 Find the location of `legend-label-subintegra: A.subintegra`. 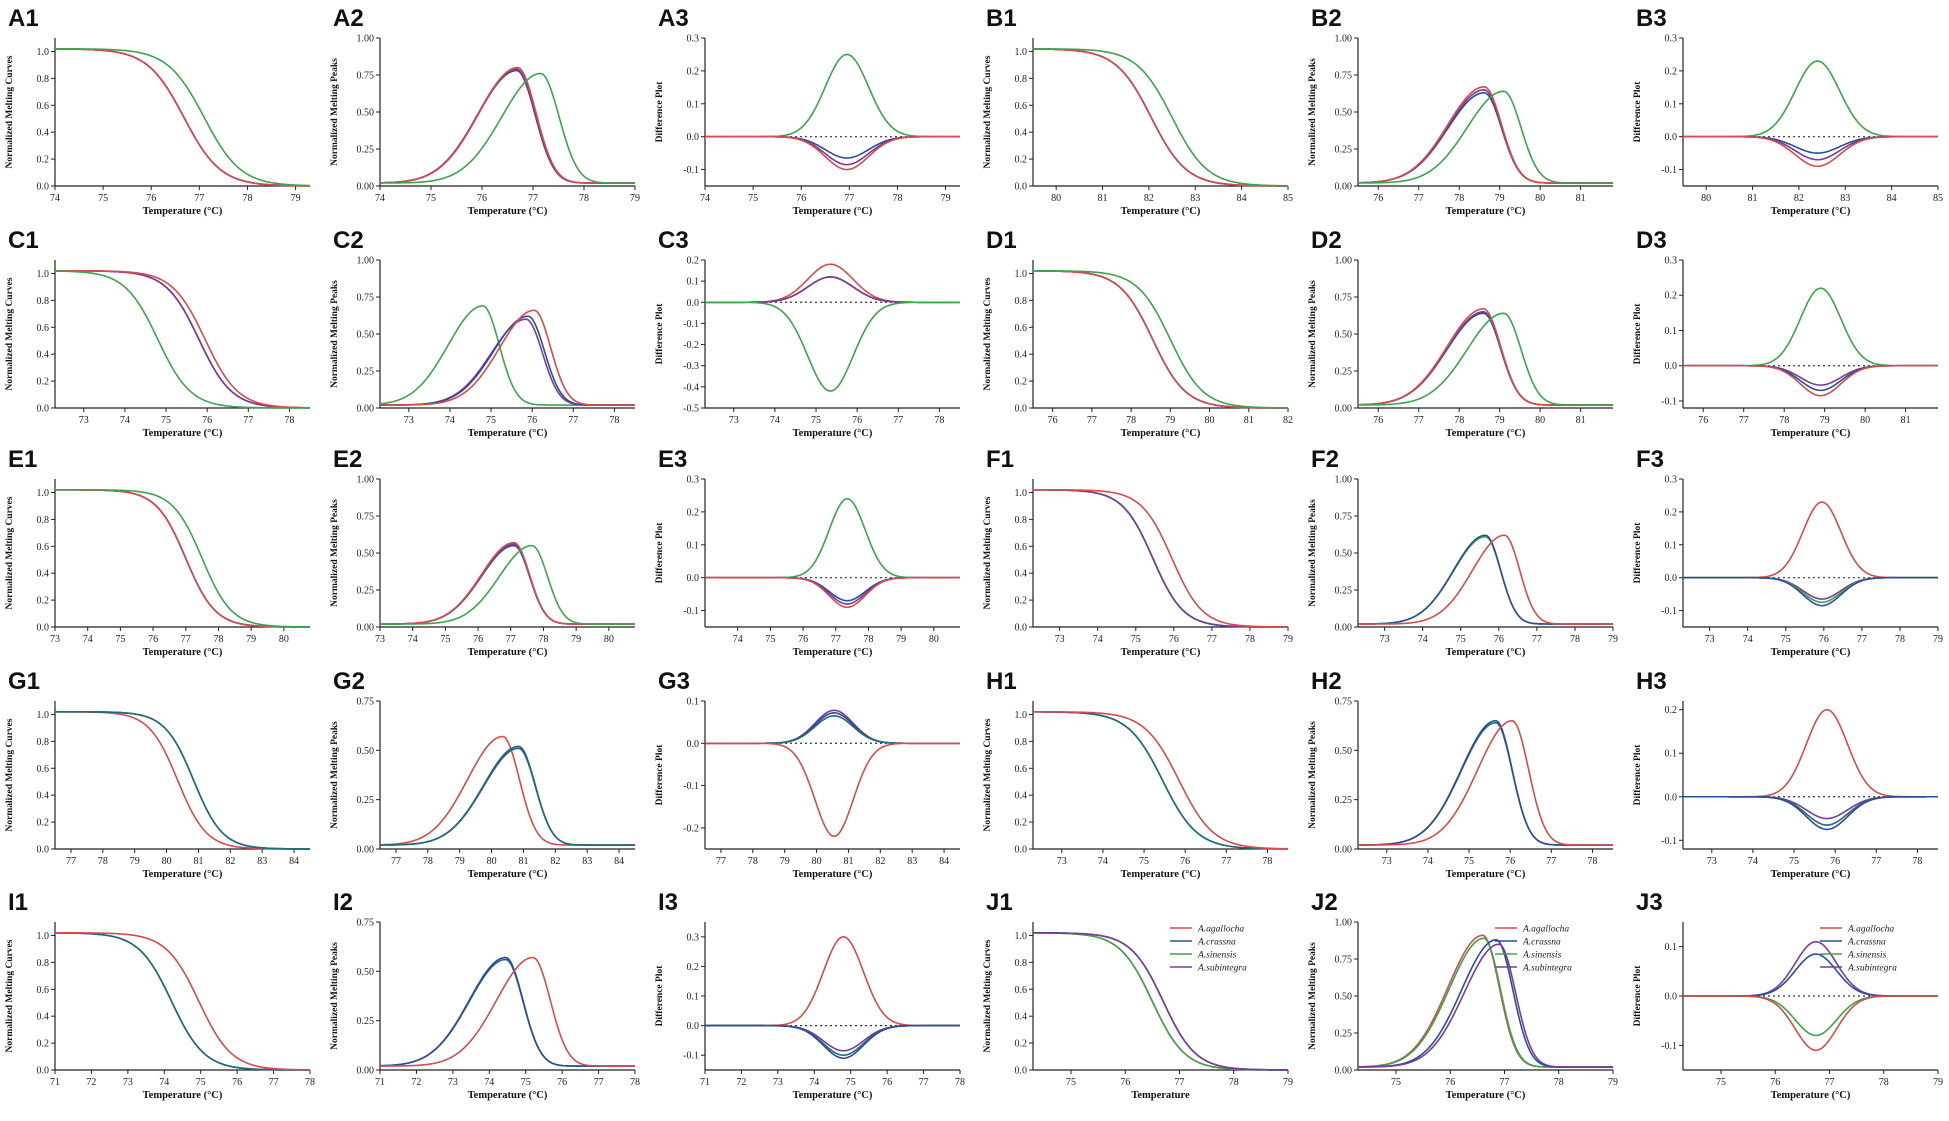

legend-label-subintegra: A.subintegra is located at coordinates (1222, 969).